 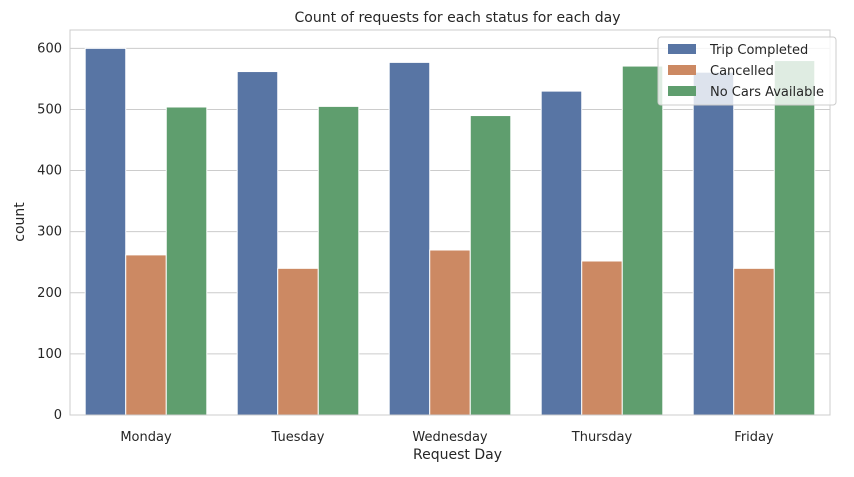 What do you see at coordinates (450, 332) in the screenshot?
I see `bar-wednesday-cancelled` at bounding box center [450, 332].